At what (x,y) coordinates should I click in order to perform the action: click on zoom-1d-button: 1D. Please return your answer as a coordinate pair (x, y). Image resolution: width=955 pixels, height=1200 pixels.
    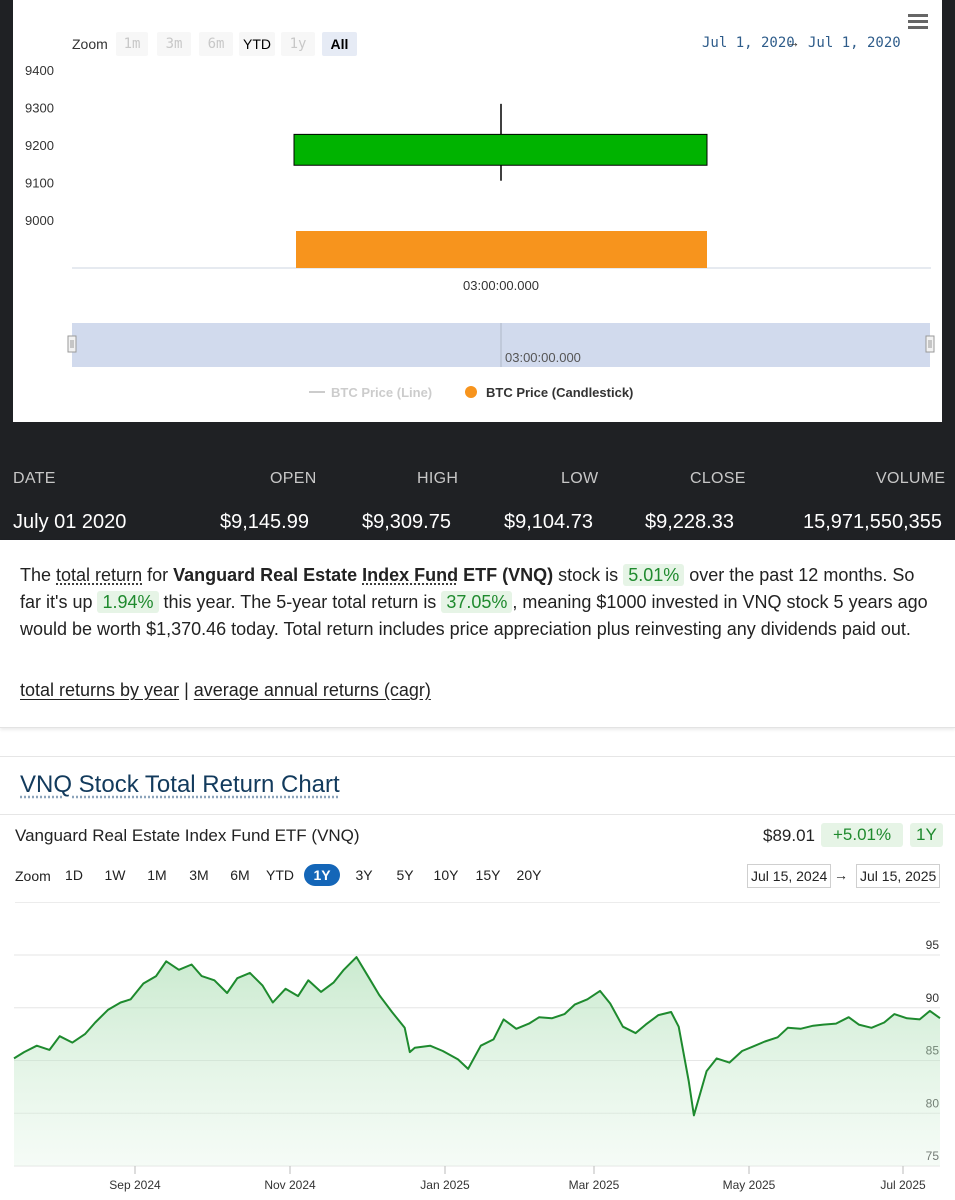
    Looking at the image, I should click on (74, 875).